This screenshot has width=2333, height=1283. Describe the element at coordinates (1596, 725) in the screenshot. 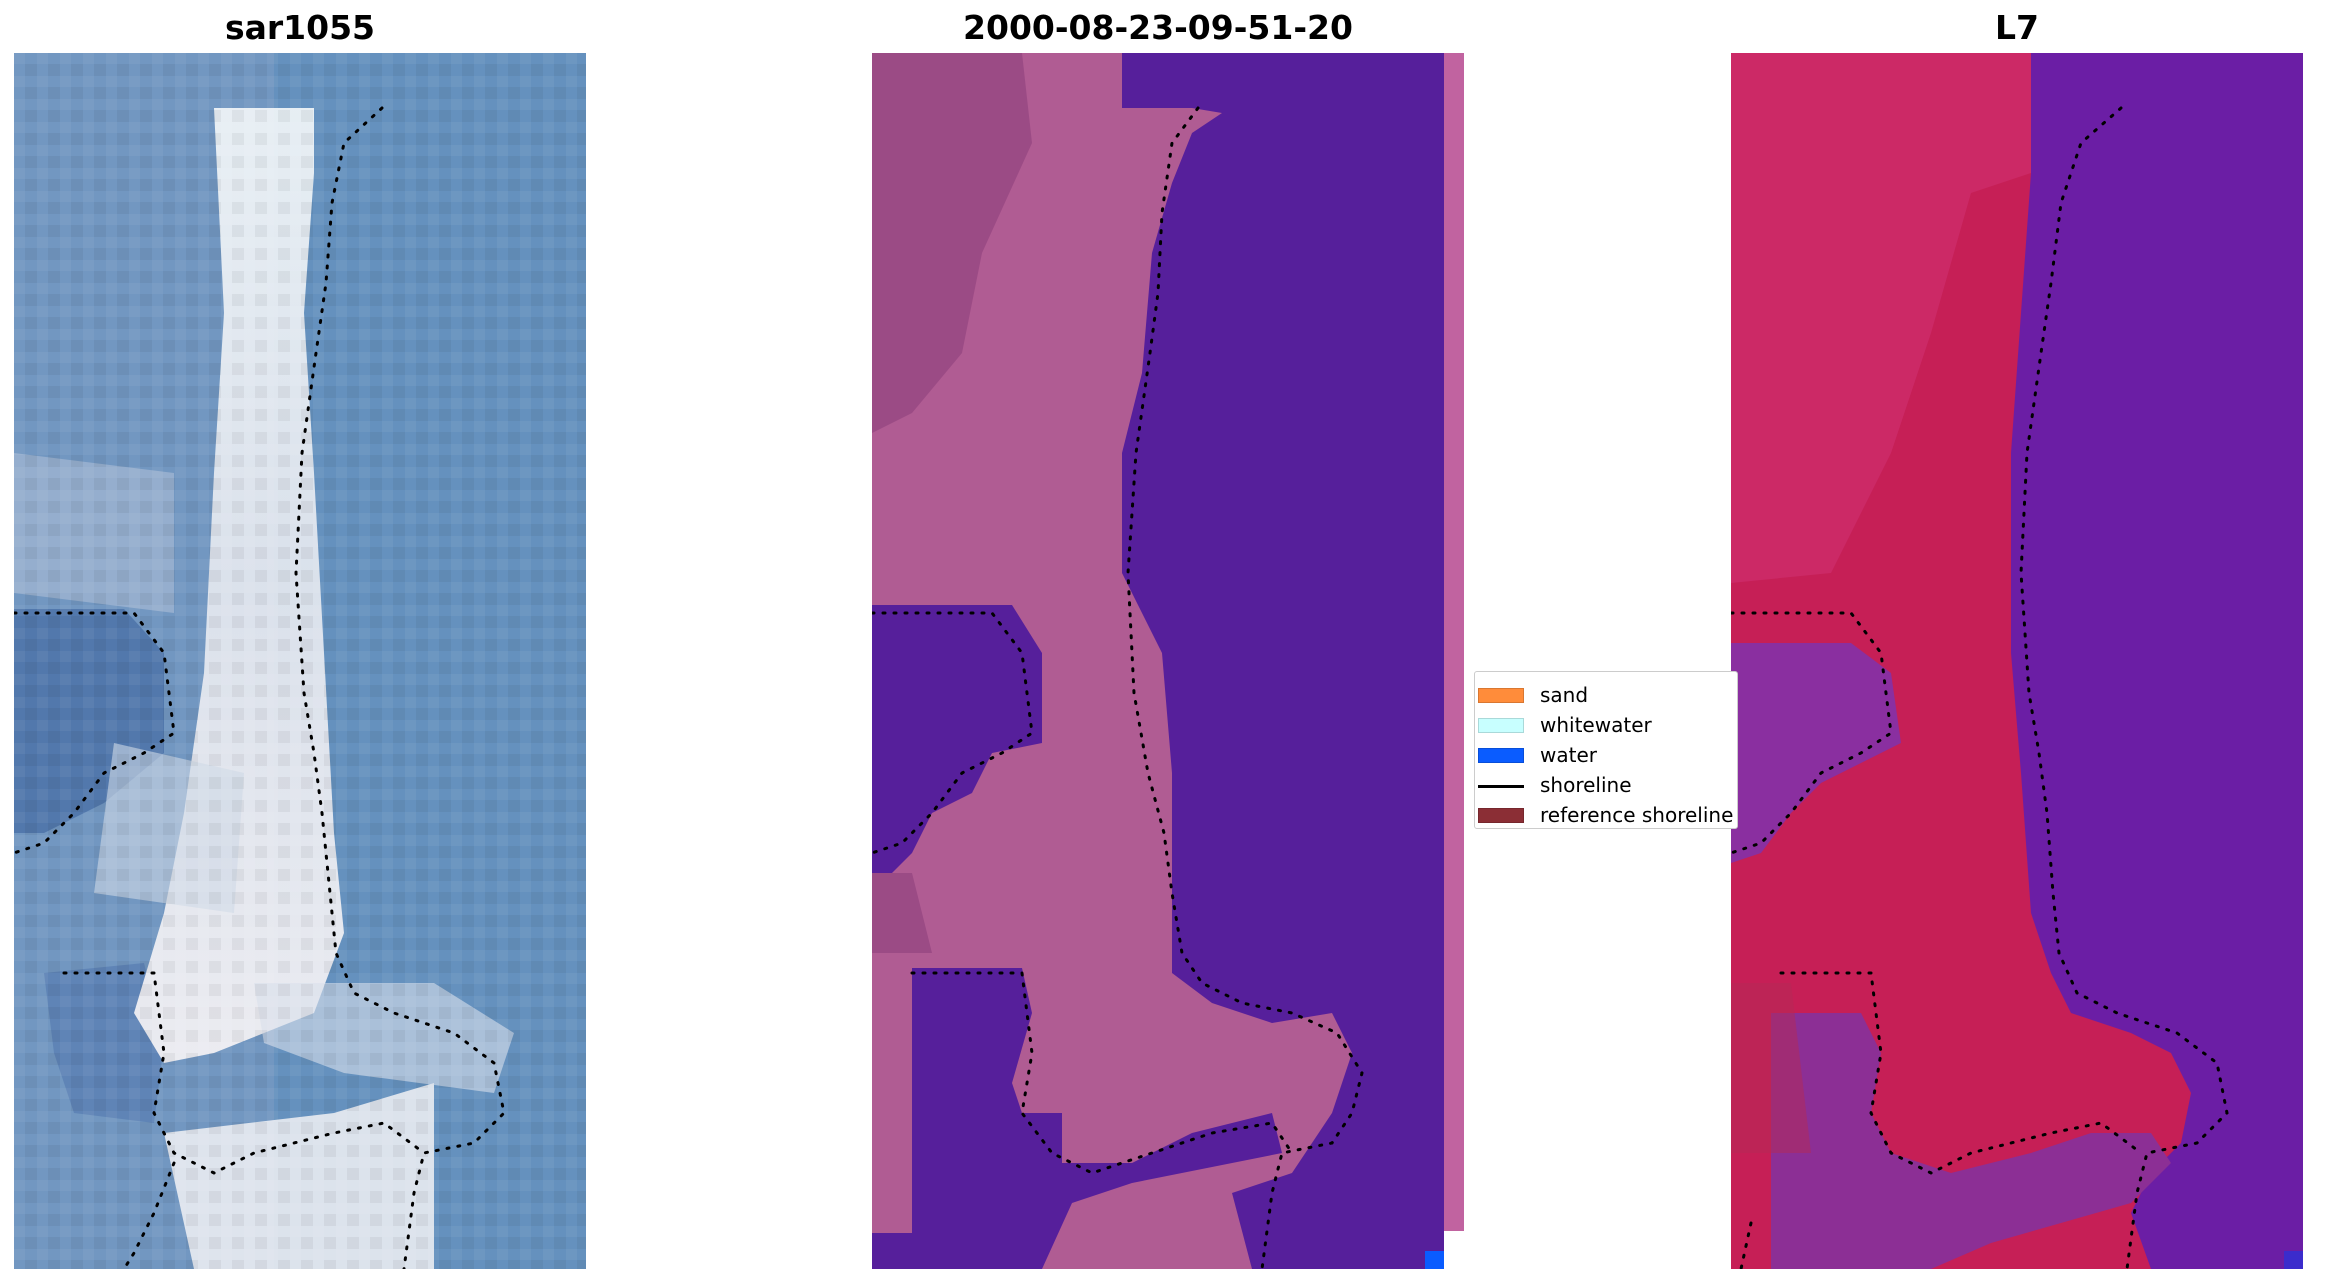

I see `legend-label: whitewater` at that location.